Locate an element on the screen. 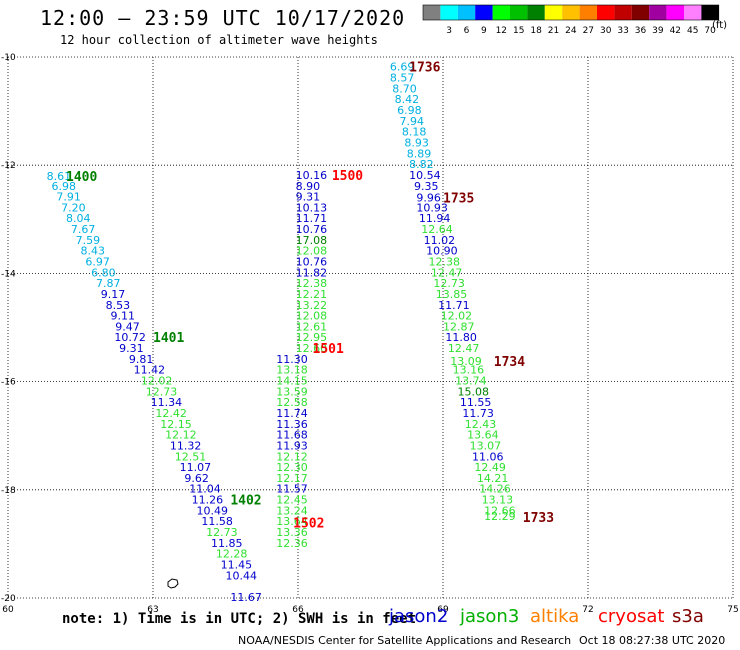  wave-height-value: 12.29 is located at coordinates (500, 516).